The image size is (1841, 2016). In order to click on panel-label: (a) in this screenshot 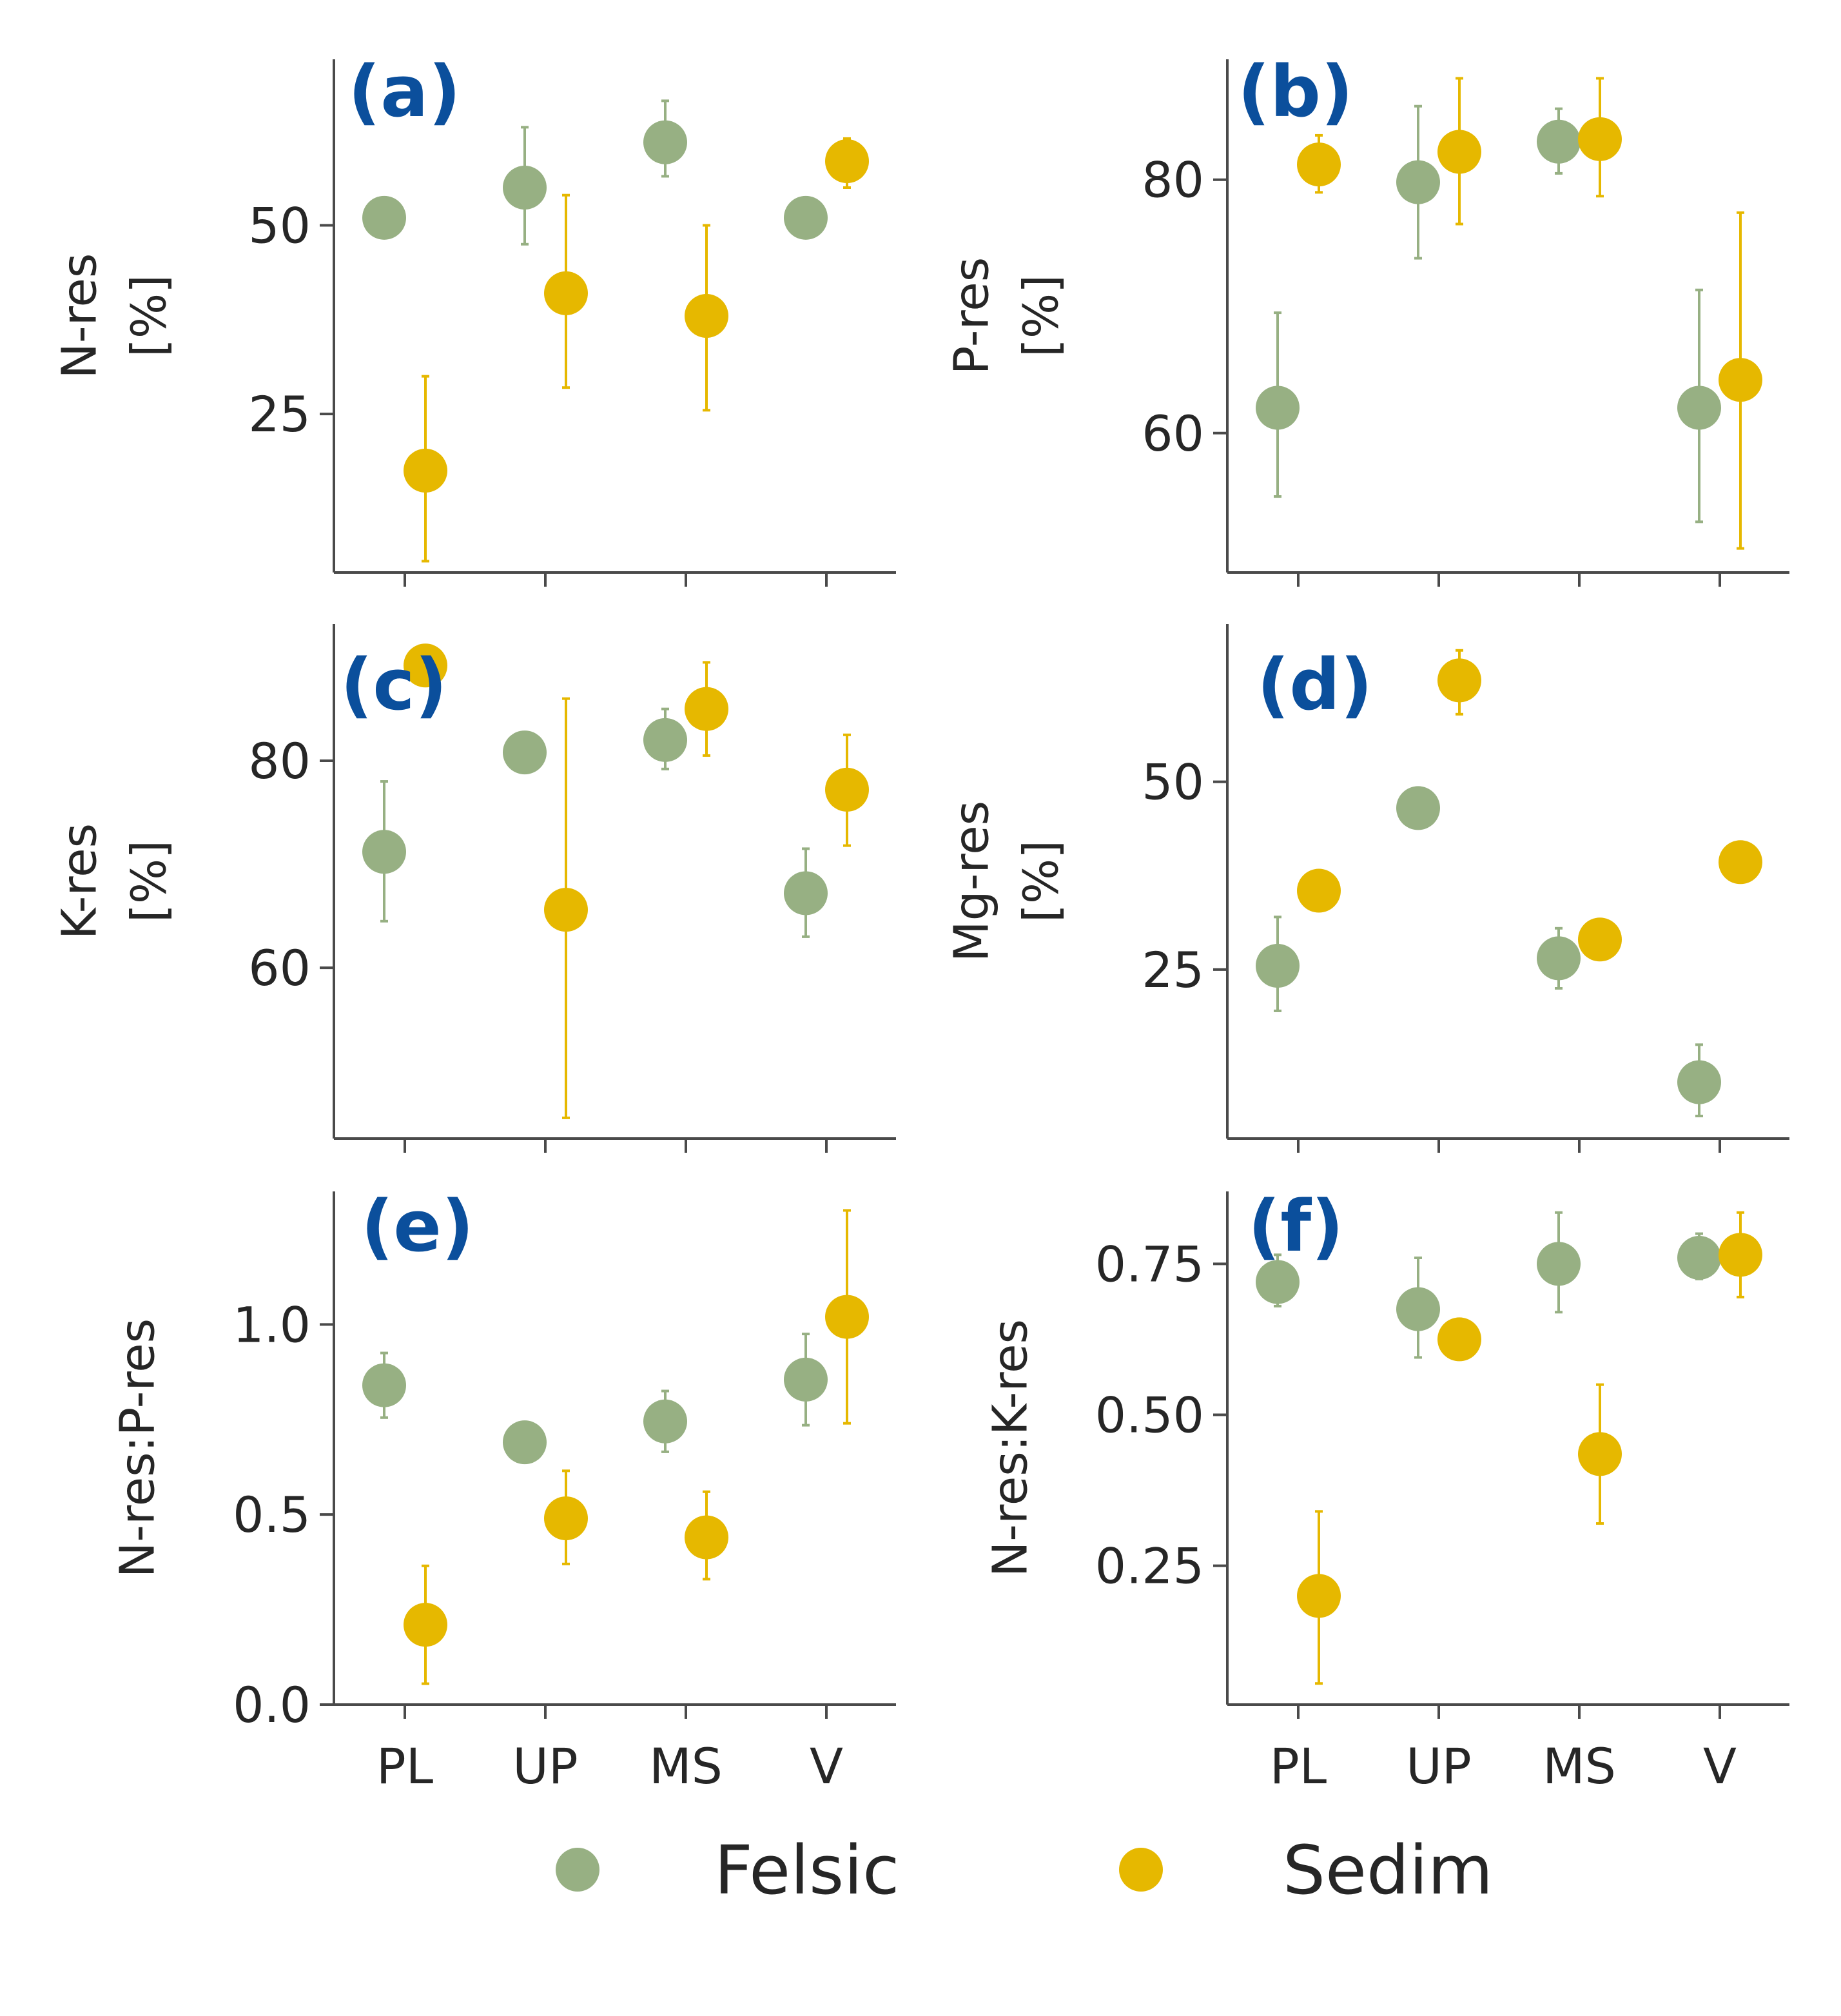, I will do `click(404, 91)`.